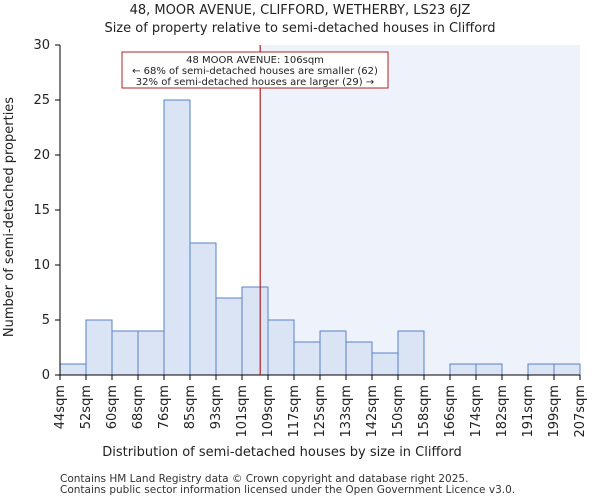 Image resolution: width=600 pixels, height=500 pixels. Describe the element at coordinates (41, 155) in the screenshot. I see `y-tick-label: 20` at that location.